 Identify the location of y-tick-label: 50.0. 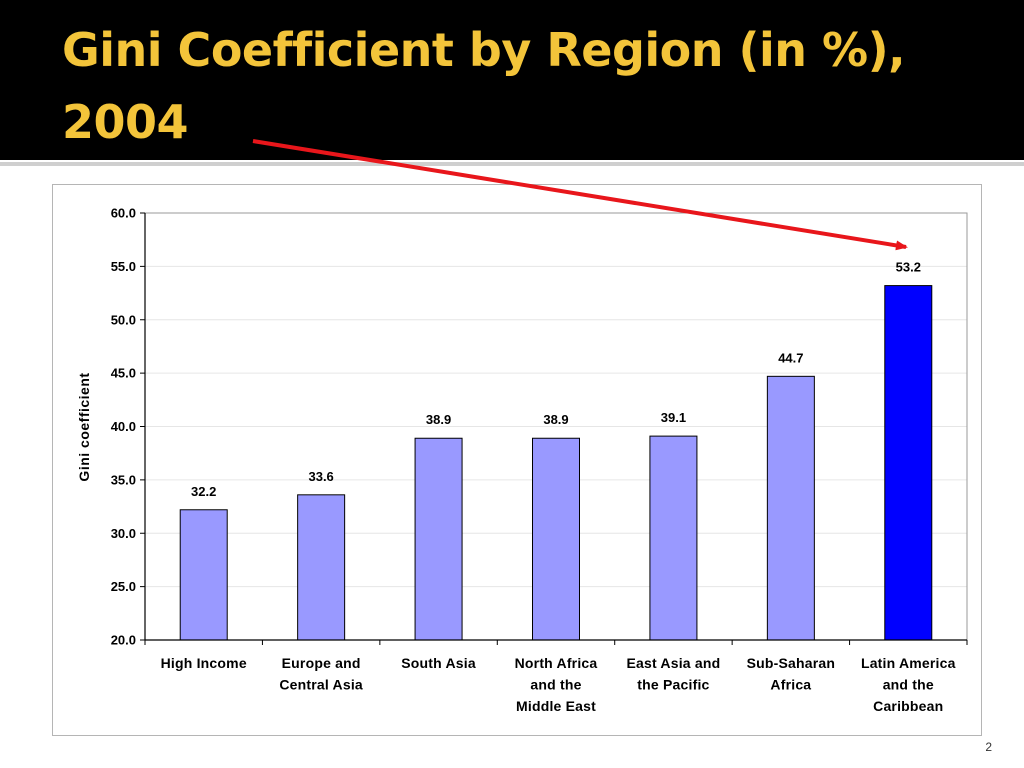
(123, 319).